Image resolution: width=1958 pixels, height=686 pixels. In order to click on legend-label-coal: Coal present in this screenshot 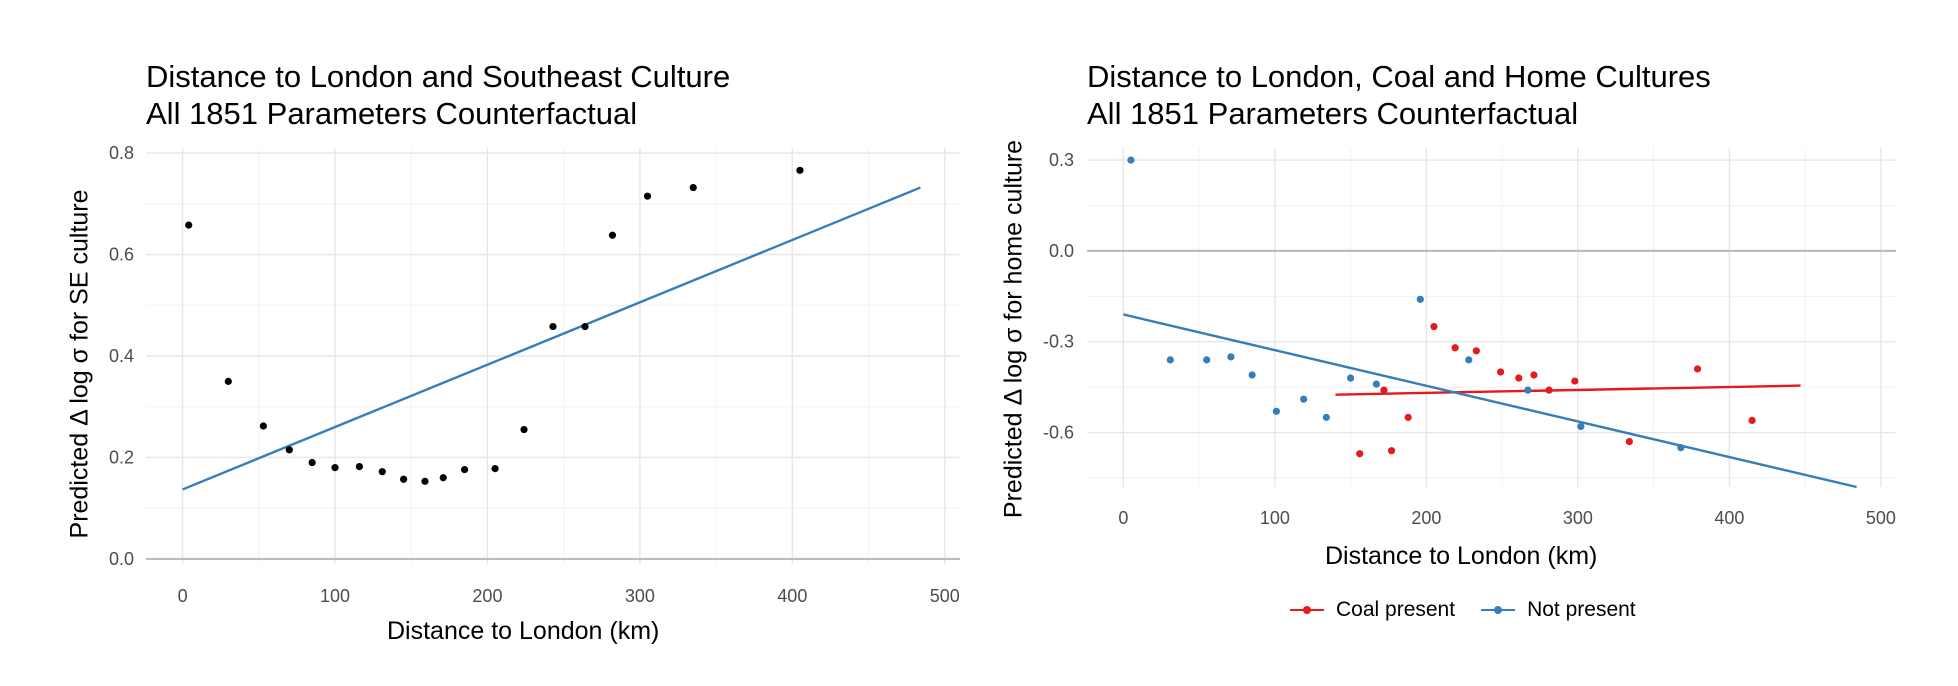, I will do `click(1396, 609)`.